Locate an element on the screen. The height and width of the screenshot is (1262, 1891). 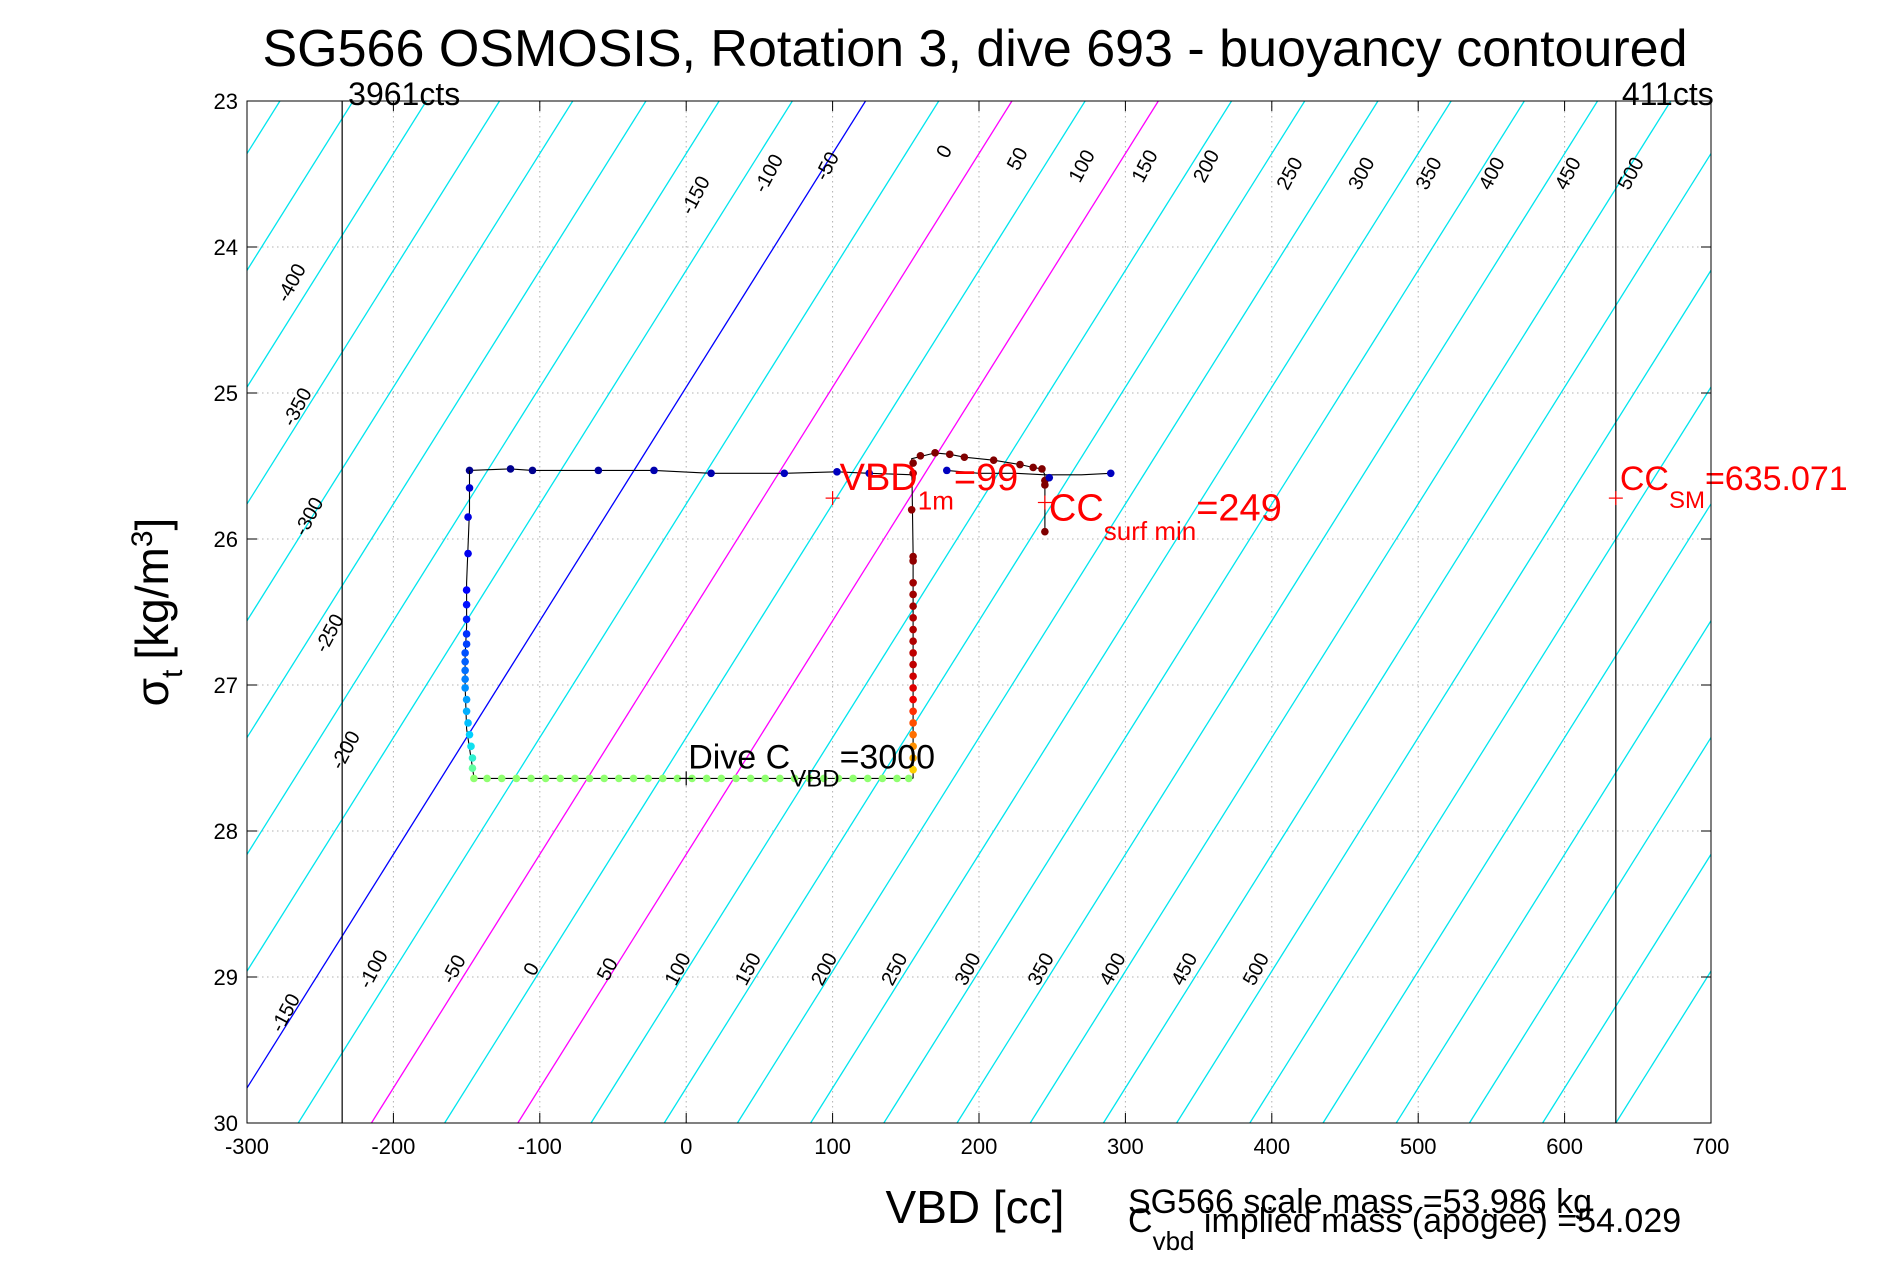
annotation-ccsm: CCSM=635.071 is located at coordinates (1734, 487).